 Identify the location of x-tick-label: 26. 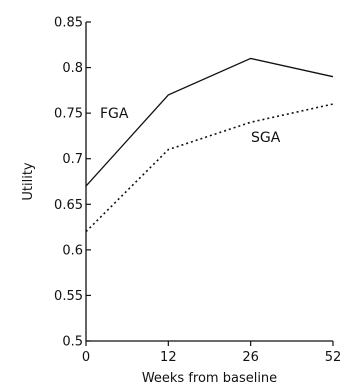
(250, 357).